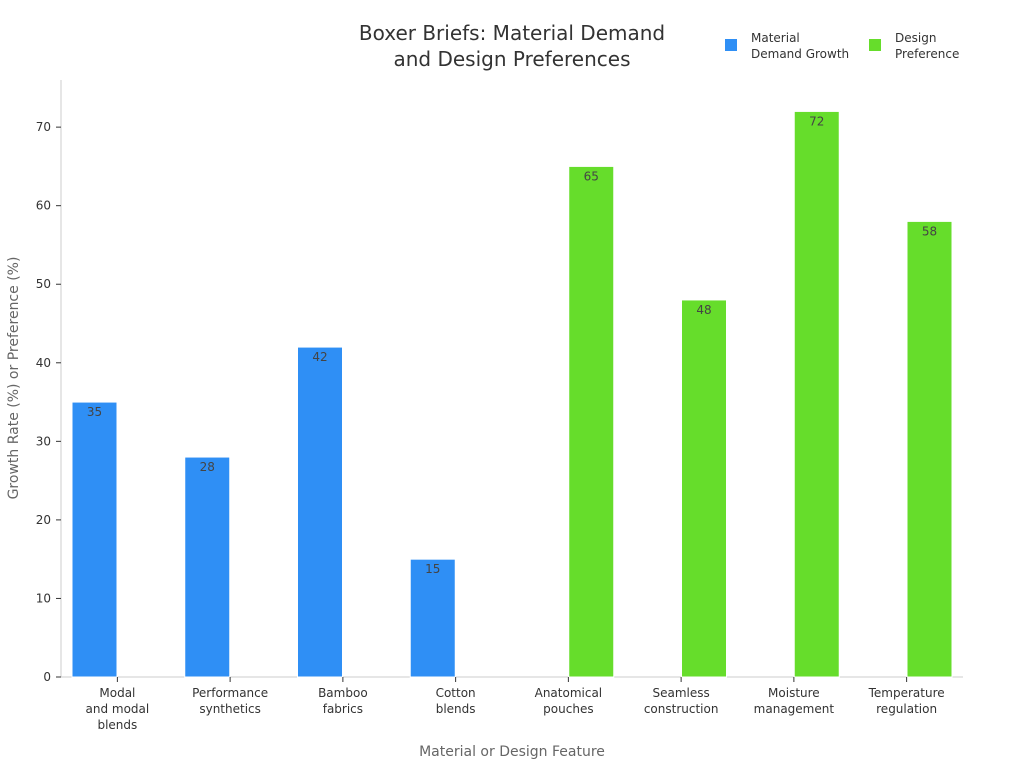 Image resolution: width=1024 pixels, height=768 pixels. Describe the element at coordinates (568, 709) in the screenshot. I see `x-tick-label-line: pouches` at that location.